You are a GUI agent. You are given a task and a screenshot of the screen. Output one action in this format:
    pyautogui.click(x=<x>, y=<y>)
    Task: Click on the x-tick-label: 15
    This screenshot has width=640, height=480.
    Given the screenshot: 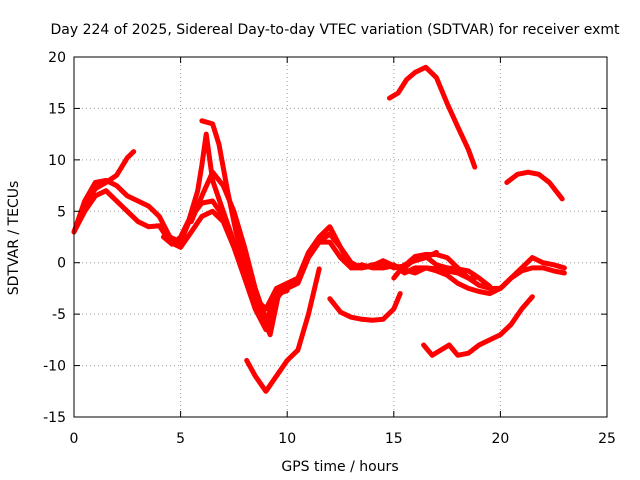 What is the action you would take?
    pyautogui.click(x=394, y=439)
    